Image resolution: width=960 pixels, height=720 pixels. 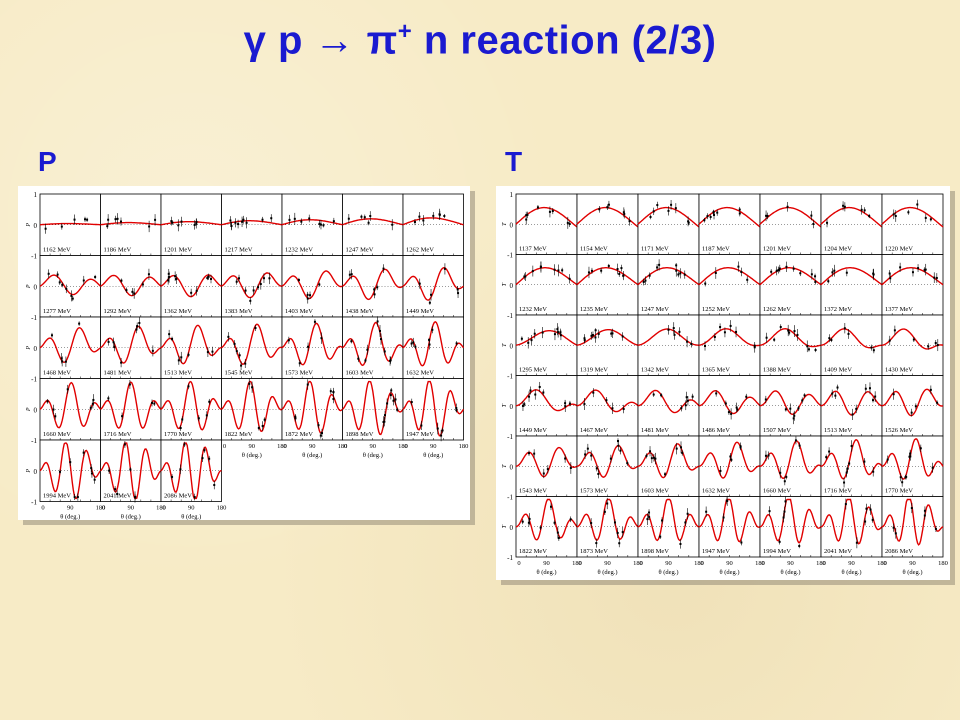 What do you see at coordinates (239, 250) in the screenshot?
I see `energy-label: 1217 MeV` at bounding box center [239, 250].